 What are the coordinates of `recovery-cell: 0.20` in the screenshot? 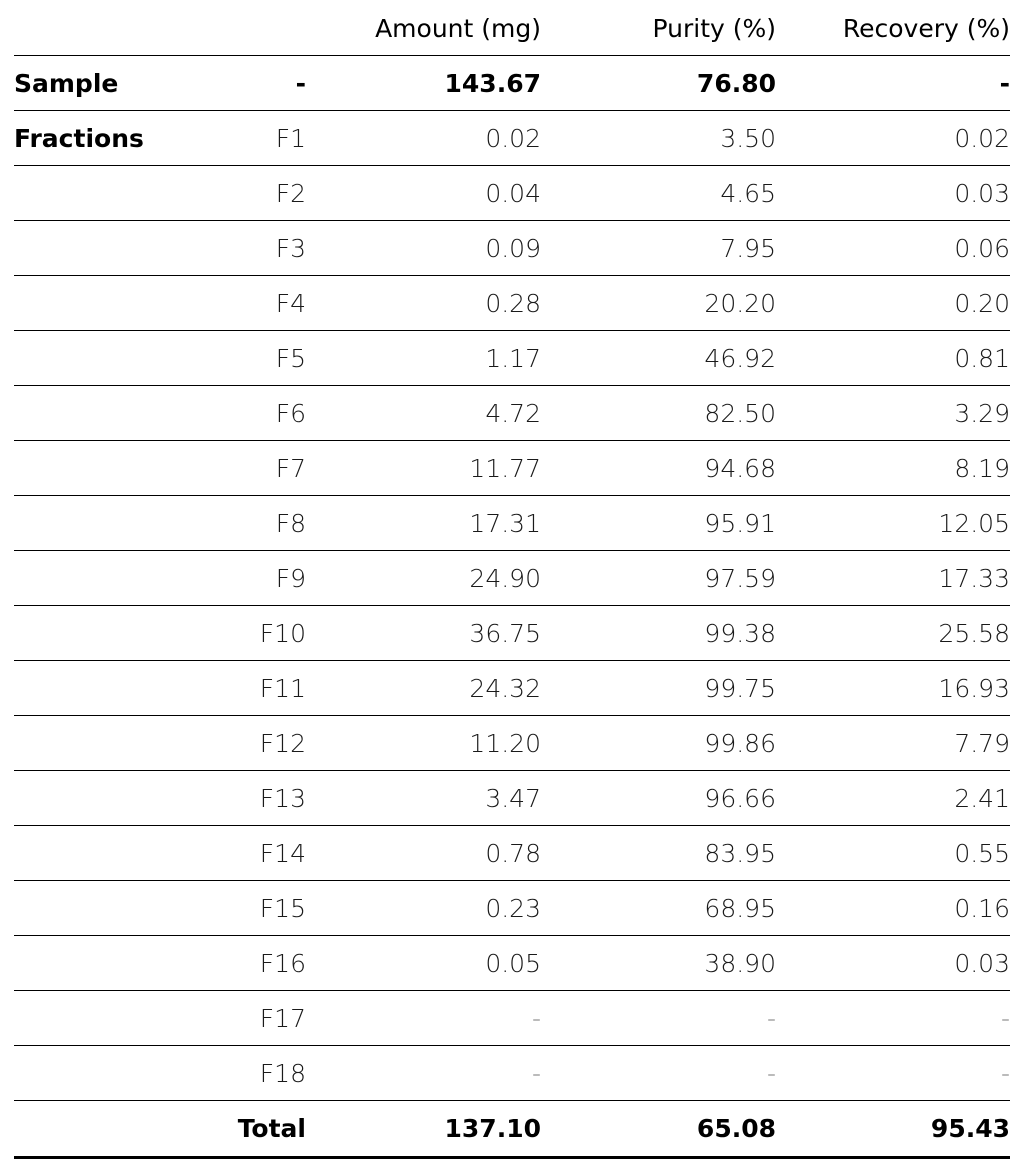 It's located at (893, 303).